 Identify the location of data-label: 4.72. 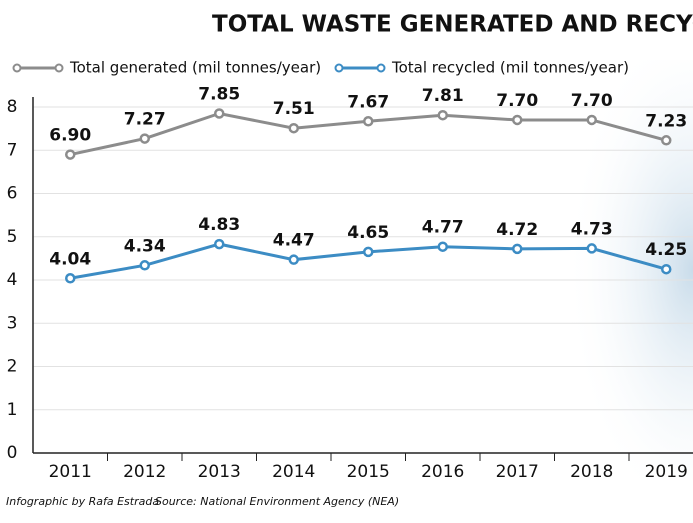
(517, 230).